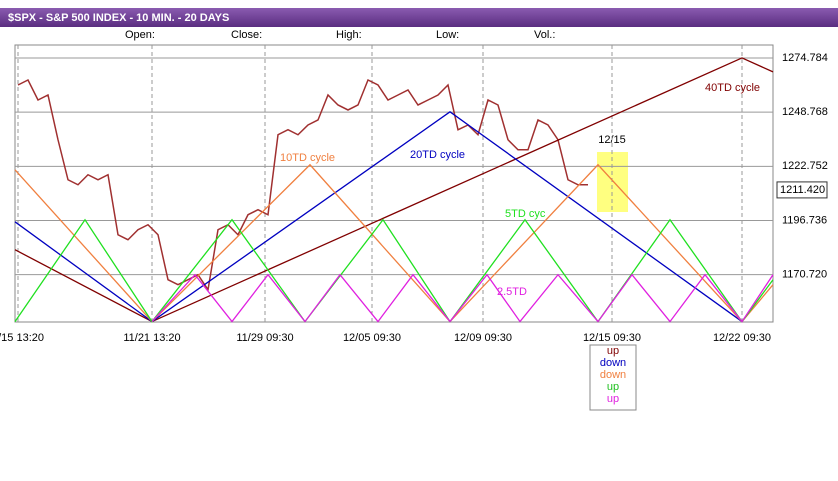 This screenshot has height=481, width=838. I want to click on series-label: 20TD cycle, so click(437, 155).